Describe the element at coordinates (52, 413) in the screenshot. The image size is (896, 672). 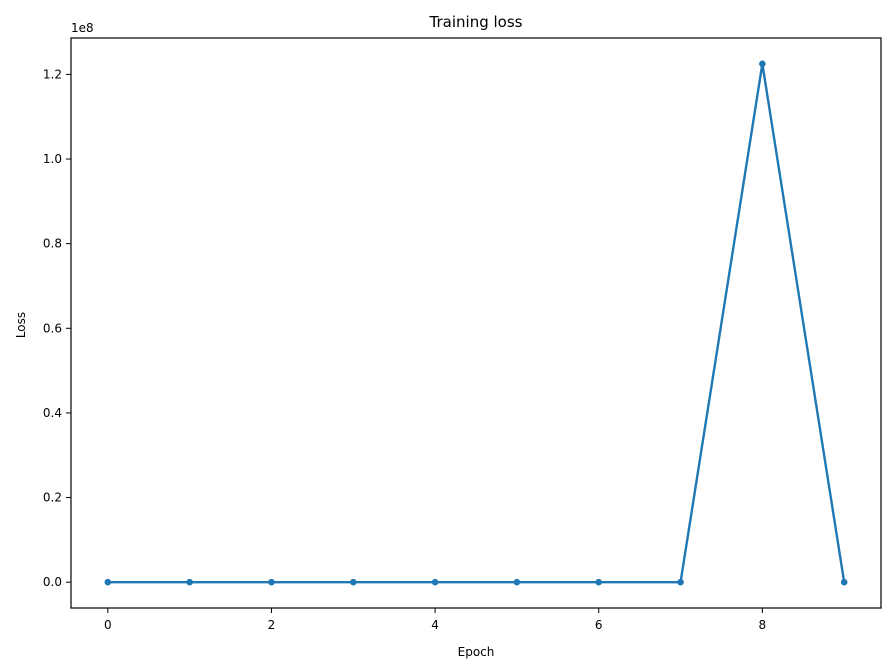
I see `y-tick-label: 0.4` at that location.